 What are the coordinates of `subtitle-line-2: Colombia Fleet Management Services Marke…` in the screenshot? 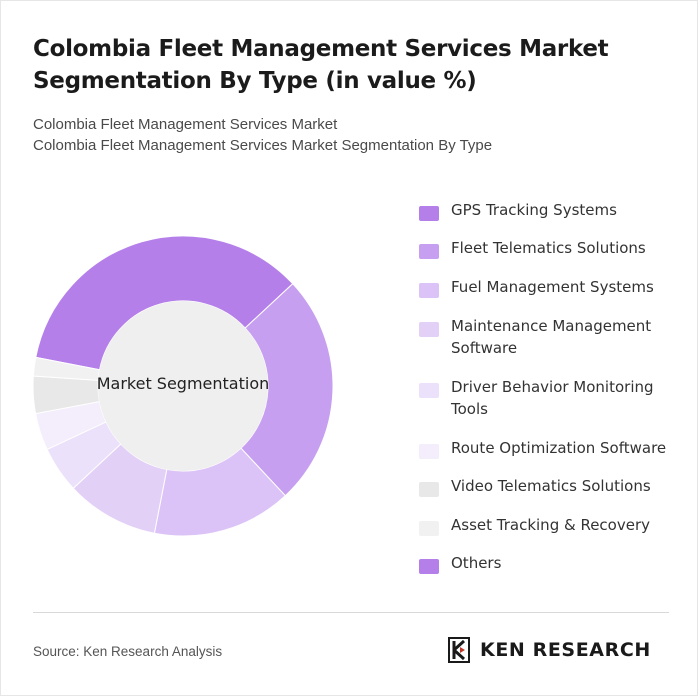 It's located at (263, 145).